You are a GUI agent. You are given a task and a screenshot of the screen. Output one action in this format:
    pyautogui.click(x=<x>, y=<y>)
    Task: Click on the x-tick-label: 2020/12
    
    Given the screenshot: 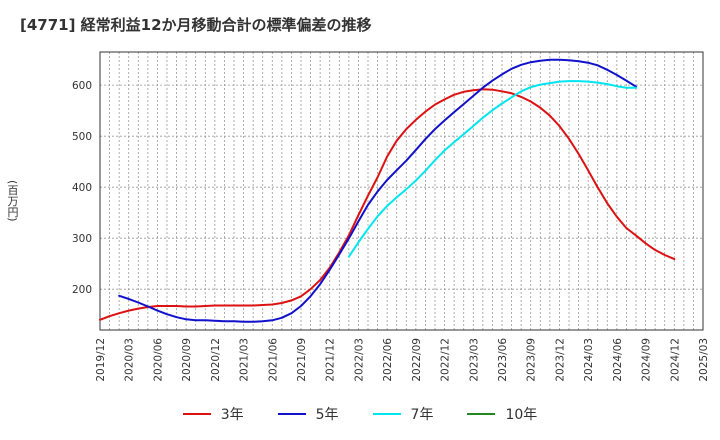 What is the action you would take?
    pyautogui.click(x=216, y=360)
    